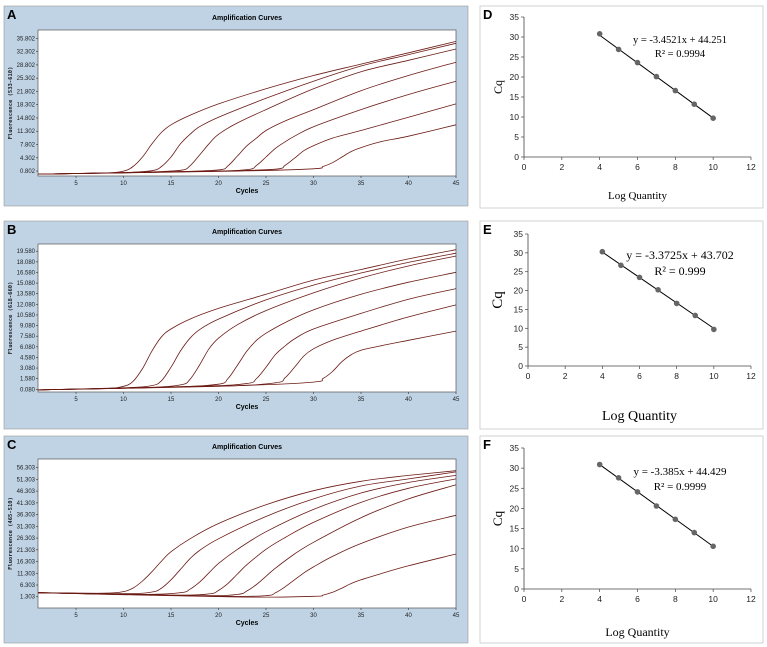 Image resolution: width=767 pixels, height=647 pixels. I want to click on r-squared: R² = 0.999, so click(679, 271).